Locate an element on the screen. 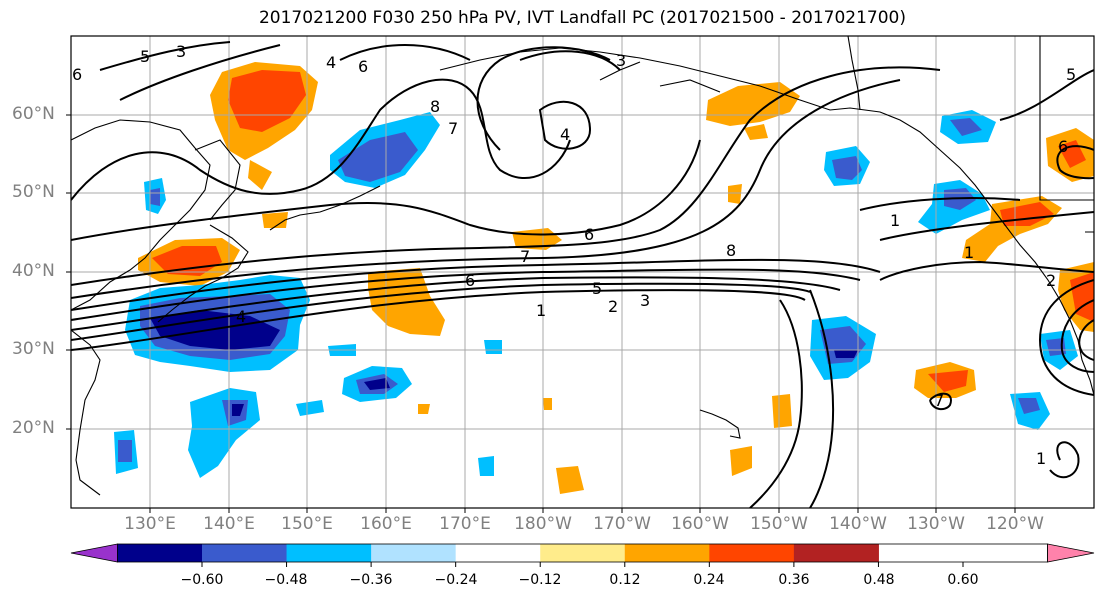  colorbar-tick-label: 0.24 is located at coordinates (709, 580).